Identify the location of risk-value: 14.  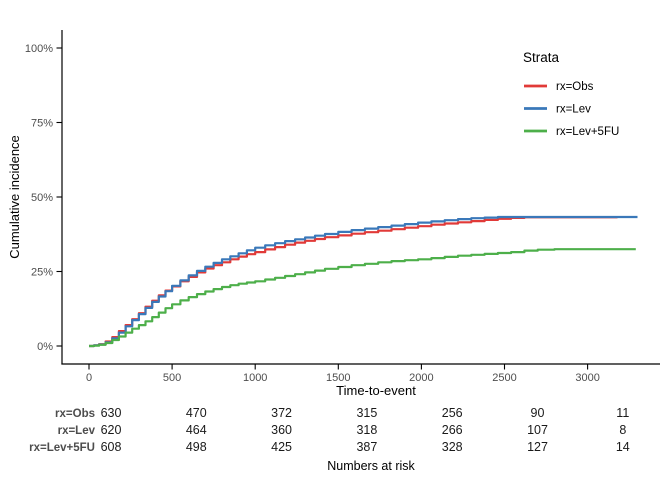
(623, 447).